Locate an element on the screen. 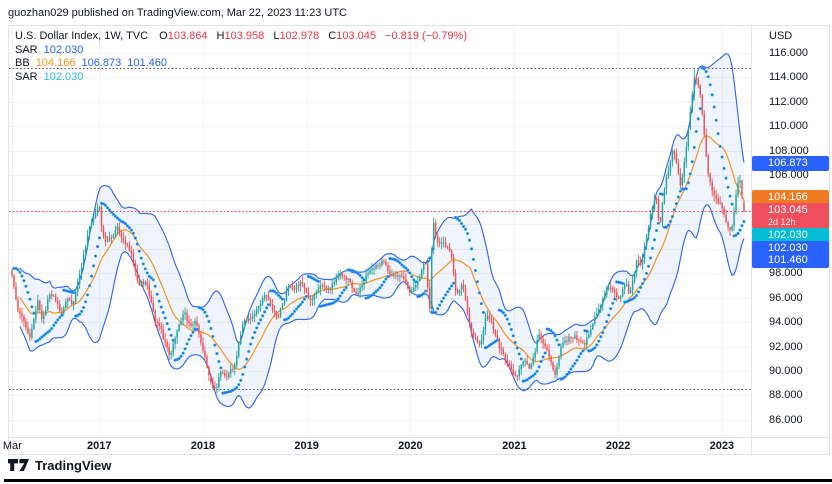  indicator-legend-bb-1: BB 104.166 106.873 101.460 is located at coordinates (241, 64).